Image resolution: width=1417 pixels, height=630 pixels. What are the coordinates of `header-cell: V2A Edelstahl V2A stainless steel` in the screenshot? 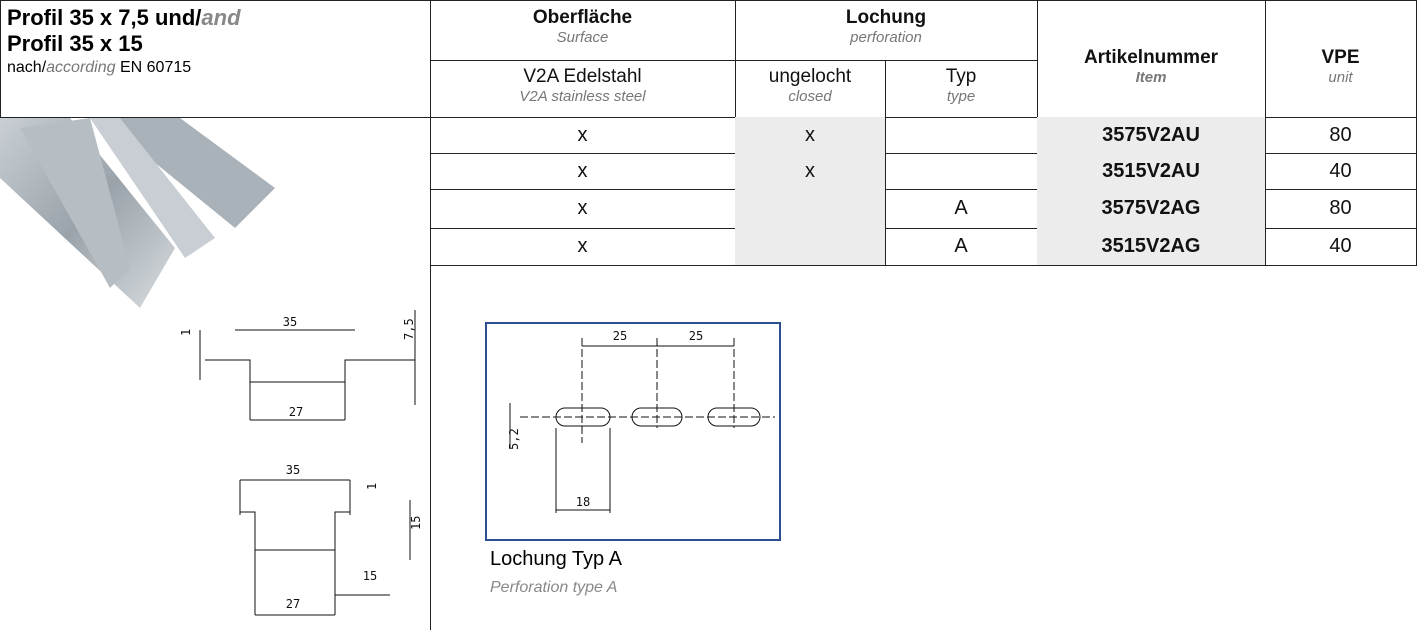 It's located at (583, 89).